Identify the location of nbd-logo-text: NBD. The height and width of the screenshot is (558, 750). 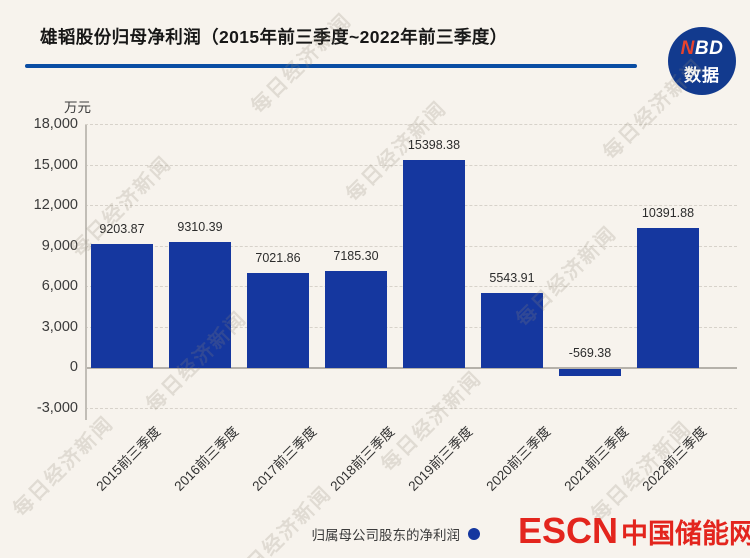
(702, 49).